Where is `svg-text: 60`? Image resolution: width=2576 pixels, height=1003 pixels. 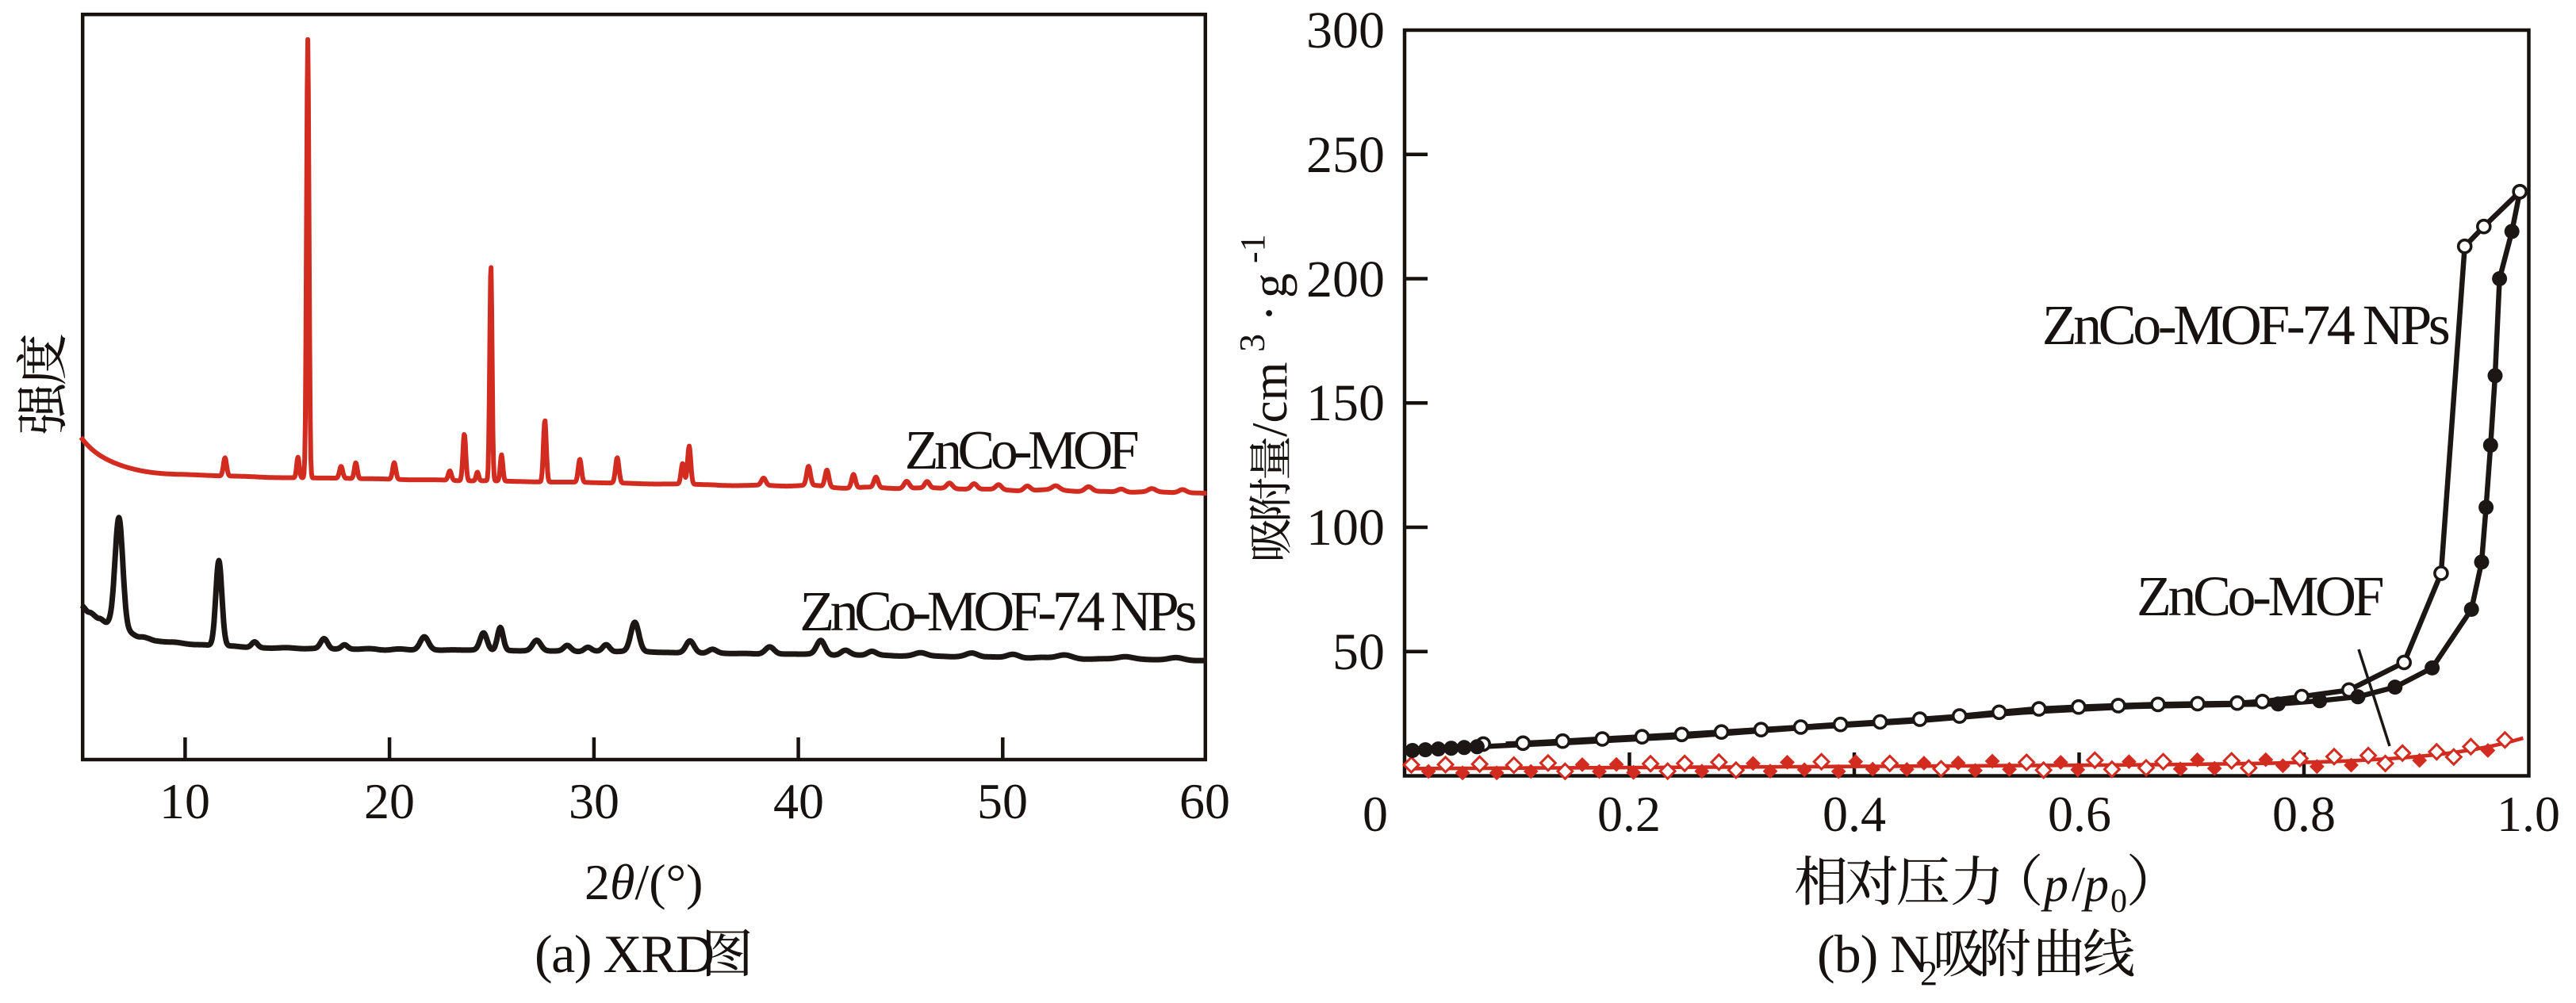
svg-text: 60 is located at coordinates (1205, 801).